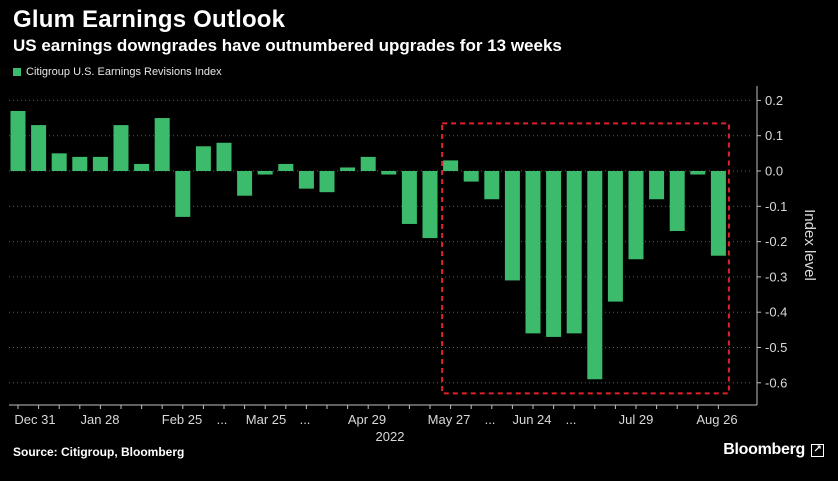 This screenshot has height=481, width=838. I want to click on x-tick-label: Aug 26, so click(716, 419).